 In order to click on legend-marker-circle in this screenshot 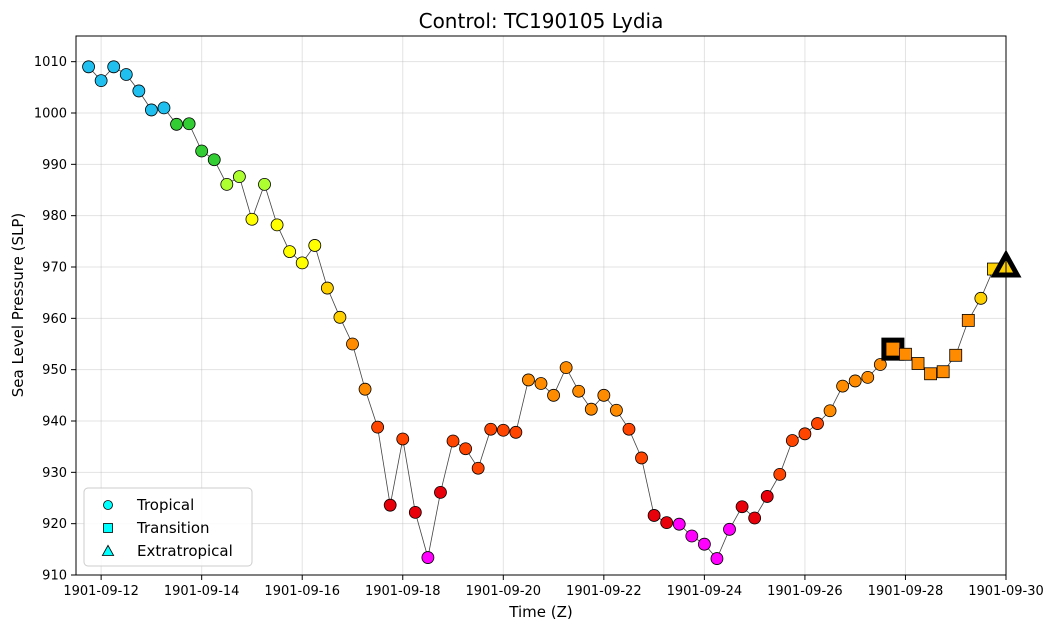, I will do `click(108, 505)`.